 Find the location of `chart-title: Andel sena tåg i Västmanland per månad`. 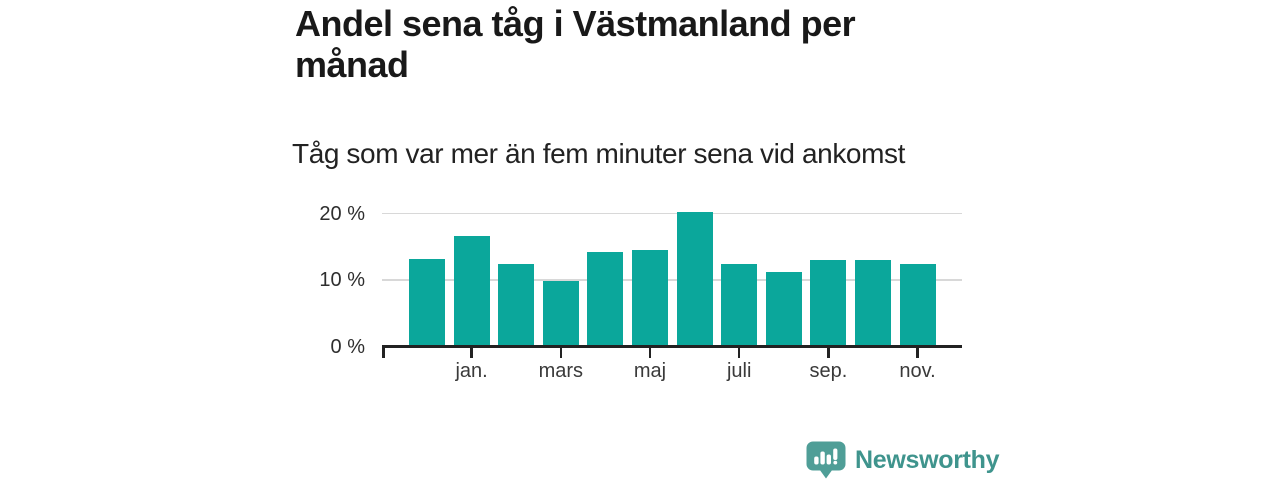

chart-title: Andel sena tåg i Västmanland per månad is located at coordinates (575, 44).